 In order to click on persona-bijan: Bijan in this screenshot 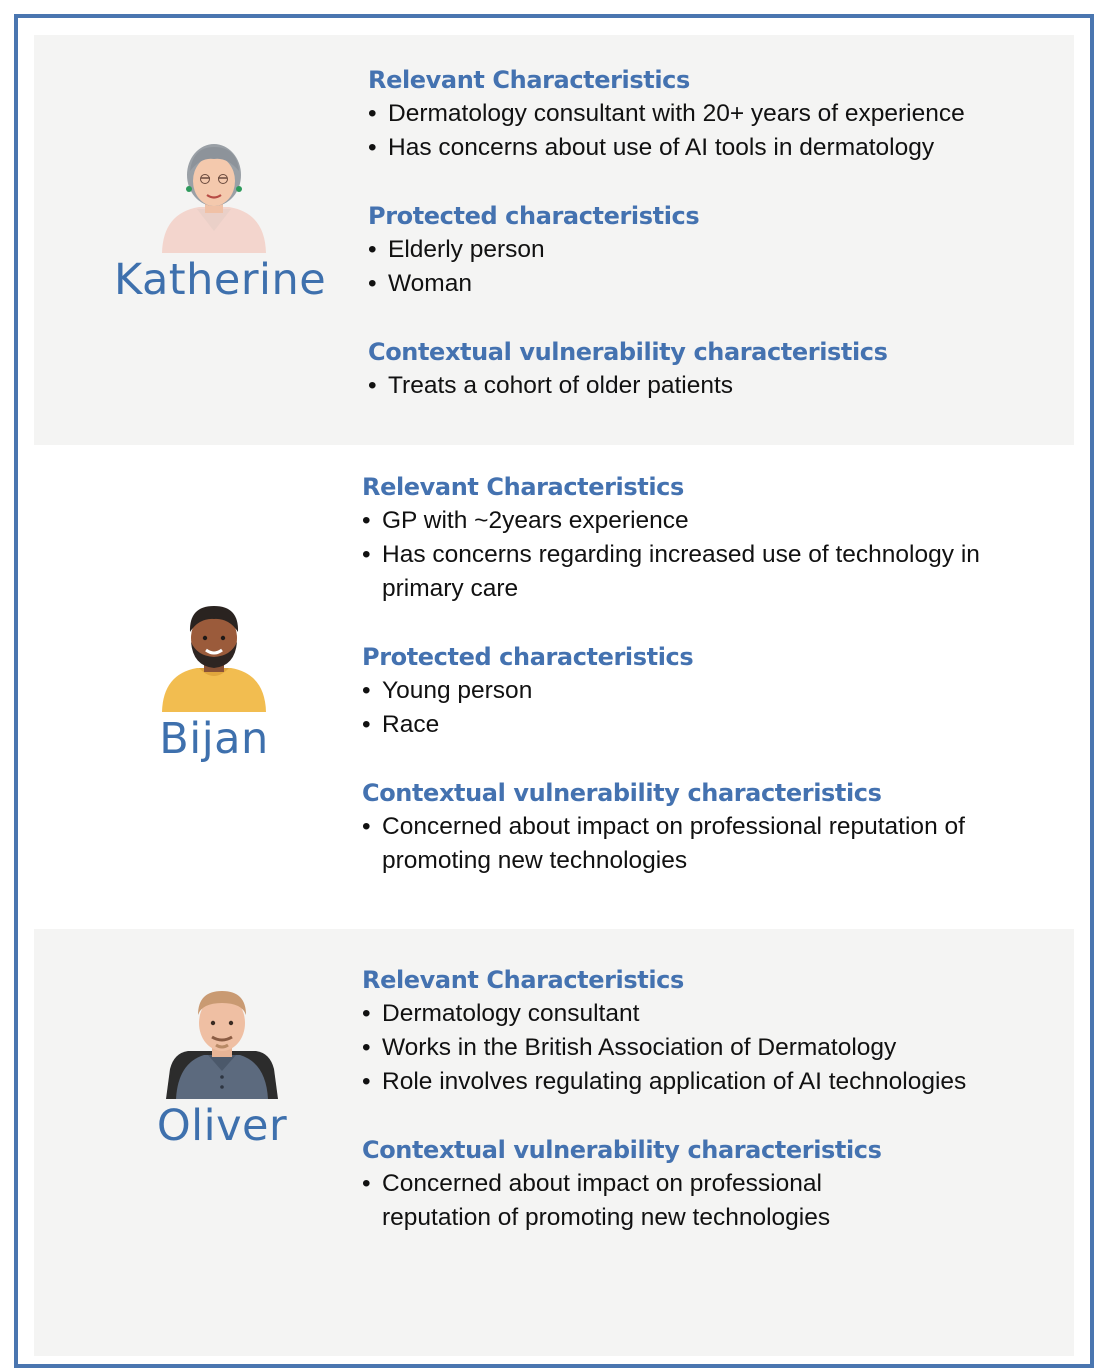, I will do `click(214, 679)`.